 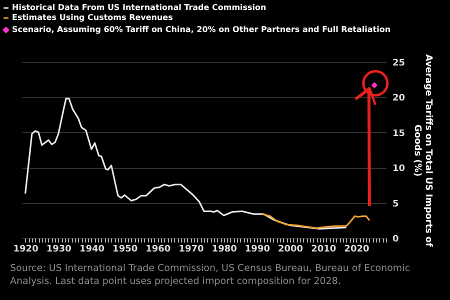 What do you see at coordinates (93, 17) in the screenshot?
I see `legend-label: Estimates Using Customs Revenues` at bounding box center [93, 17].